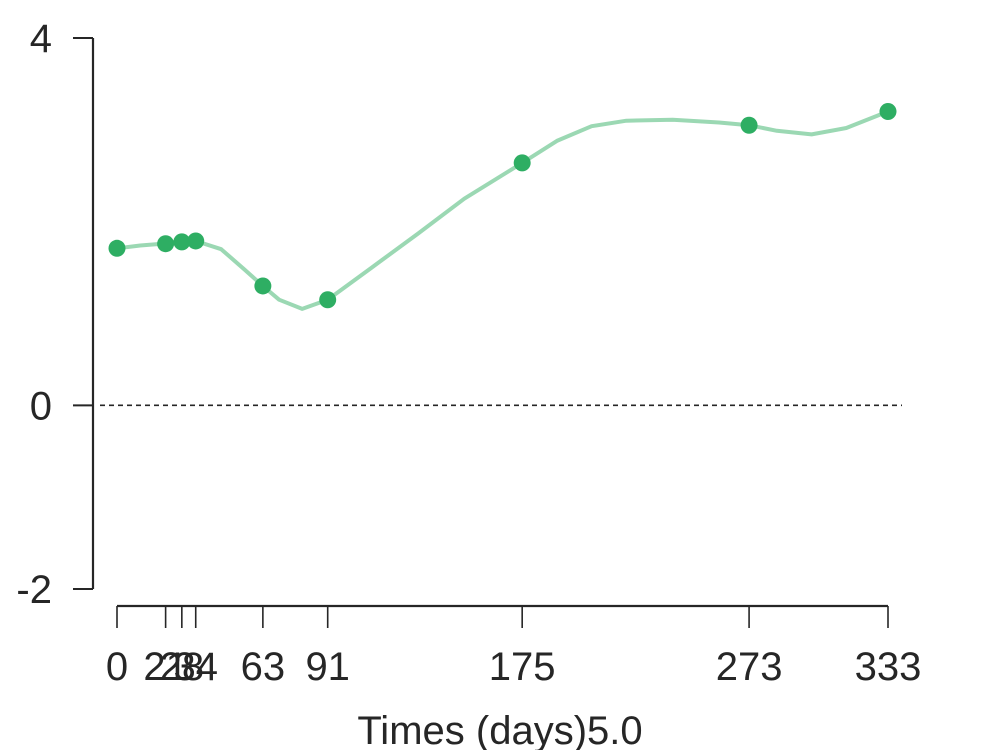  Describe the element at coordinates (55, 314) in the screenshot. I see `y-axis: -2 0 4` at that location.